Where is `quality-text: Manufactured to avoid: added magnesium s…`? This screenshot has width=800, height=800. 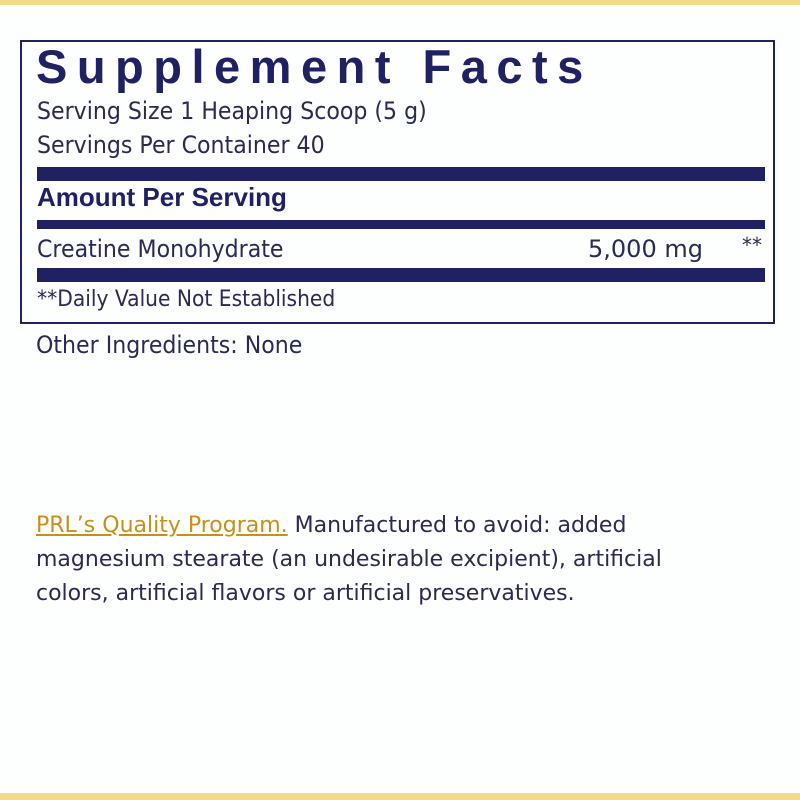
quality-text: Manufactured to avoid: added magnesium s… is located at coordinates (349, 559).